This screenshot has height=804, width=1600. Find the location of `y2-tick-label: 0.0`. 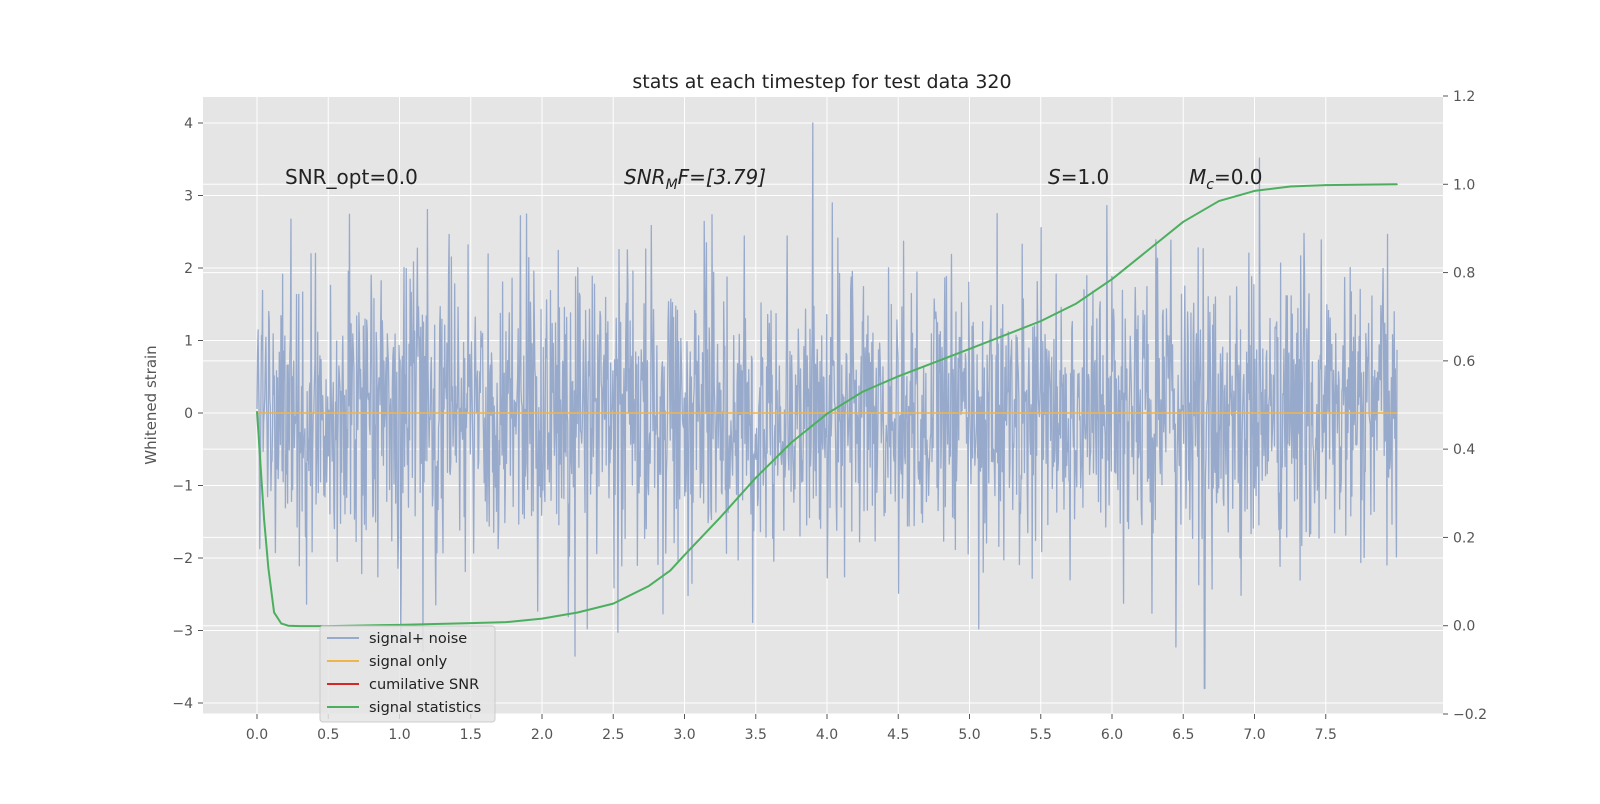

y2-tick-label: 0.0 is located at coordinates (1464, 627).